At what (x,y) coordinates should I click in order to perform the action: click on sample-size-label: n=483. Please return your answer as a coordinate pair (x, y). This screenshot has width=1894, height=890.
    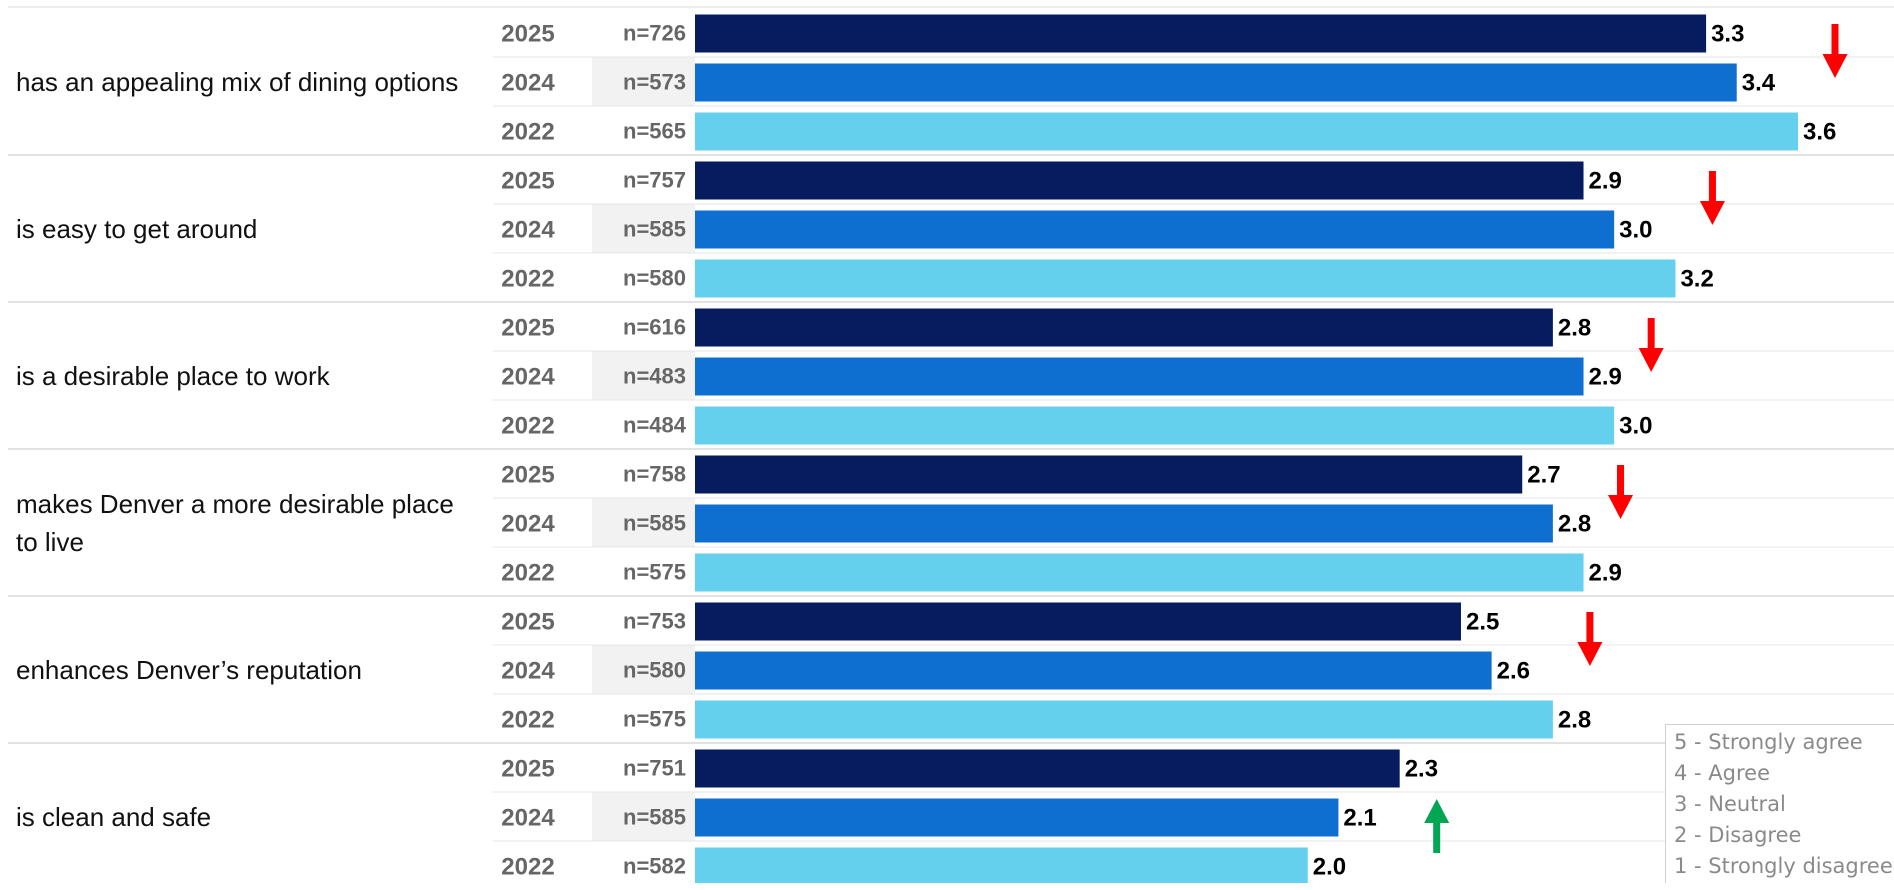
    Looking at the image, I should click on (654, 376).